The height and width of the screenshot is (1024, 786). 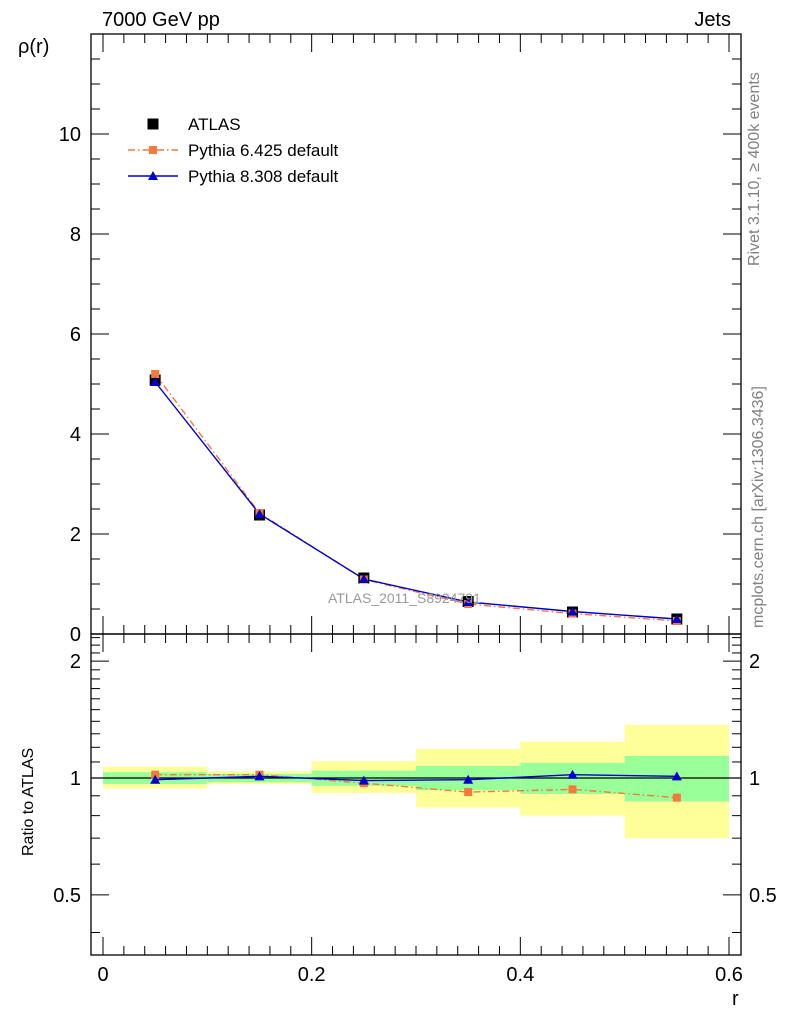 What do you see at coordinates (312, 975) in the screenshot?
I see `x-tick-label: 0.2` at bounding box center [312, 975].